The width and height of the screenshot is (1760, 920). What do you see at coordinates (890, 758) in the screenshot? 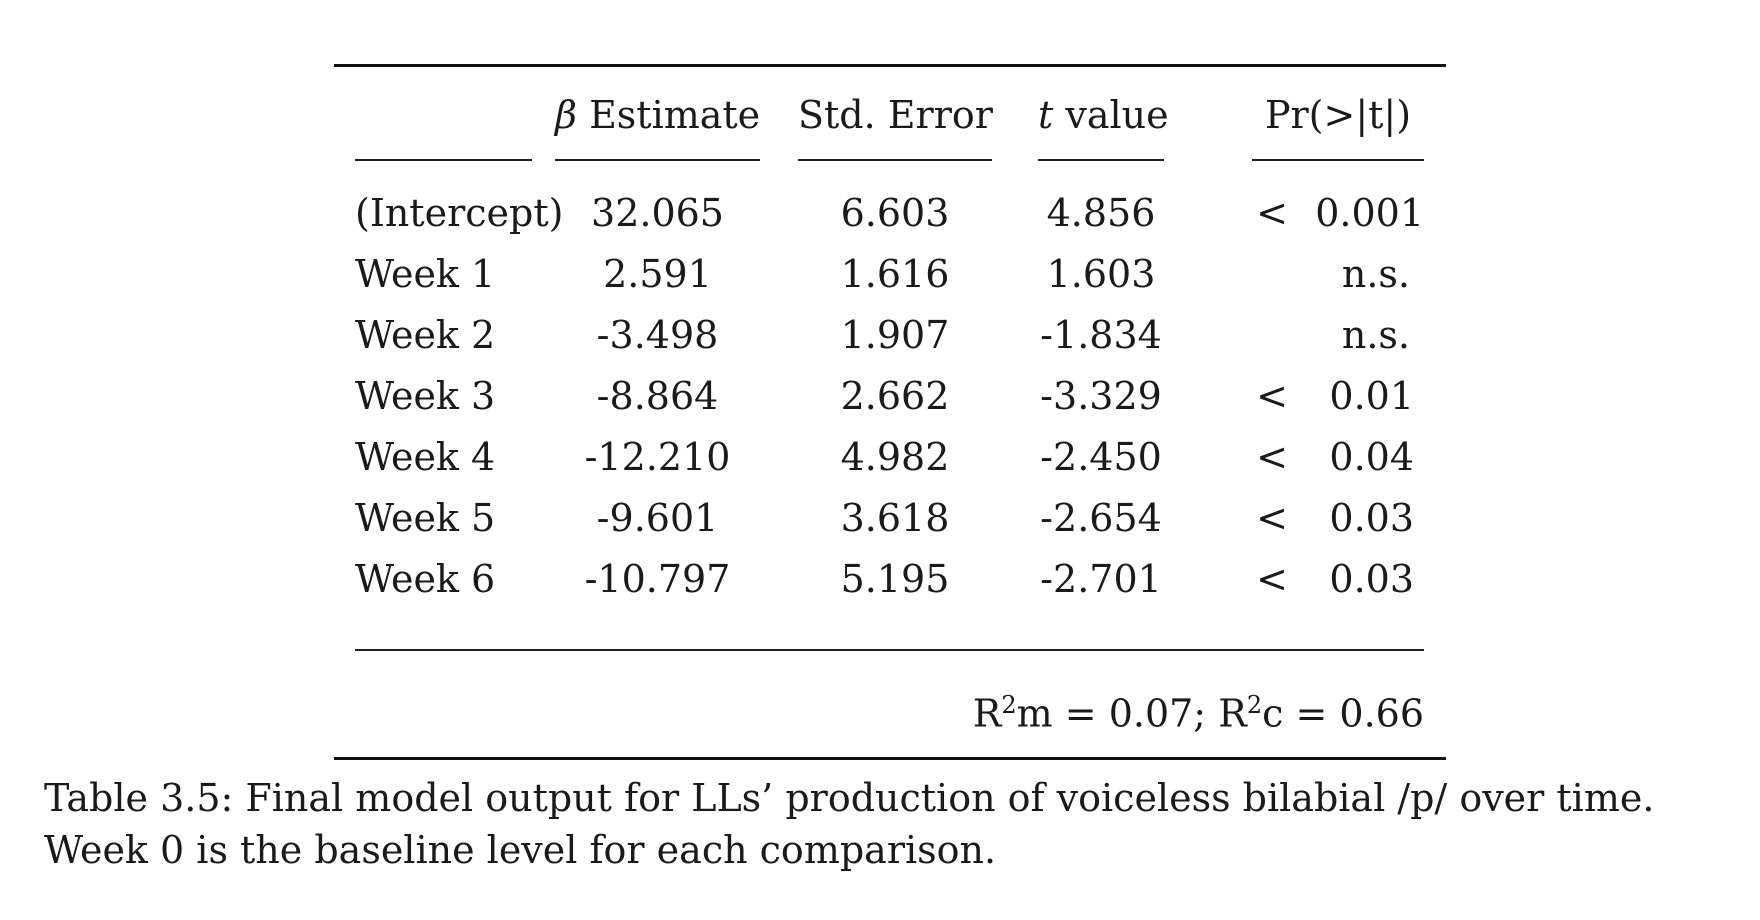
I see `bottom-rule` at bounding box center [890, 758].